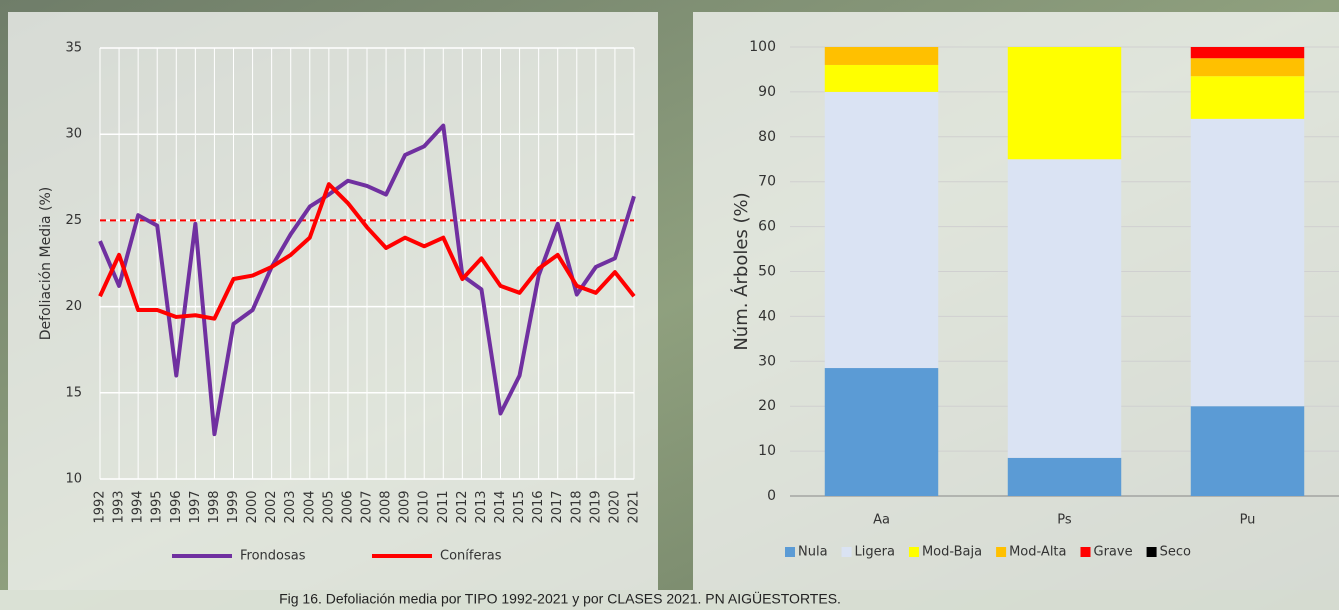 The width and height of the screenshot is (1339, 610). What do you see at coordinates (367, 251) in the screenshot?
I see `series-line` at bounding box center [367, 251].